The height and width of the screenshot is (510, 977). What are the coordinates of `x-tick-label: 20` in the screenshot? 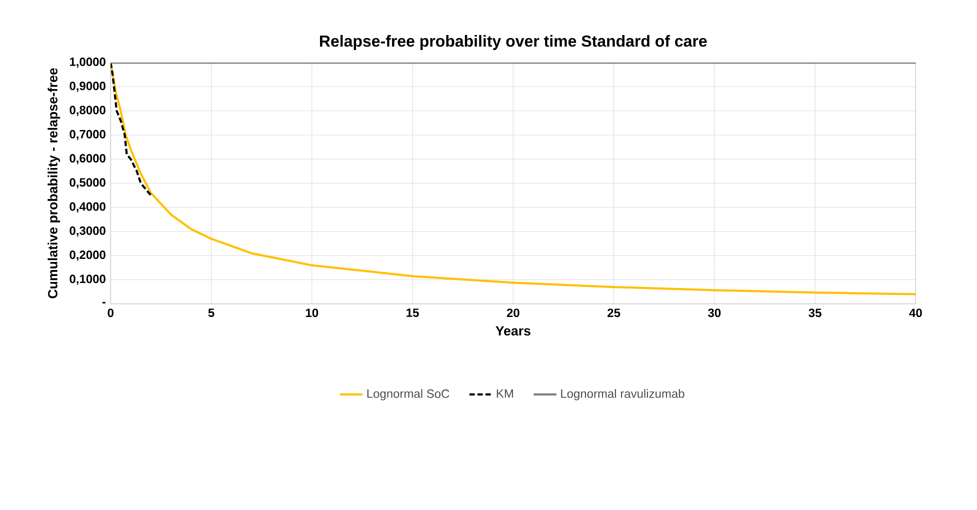 It's located at (513, 312).